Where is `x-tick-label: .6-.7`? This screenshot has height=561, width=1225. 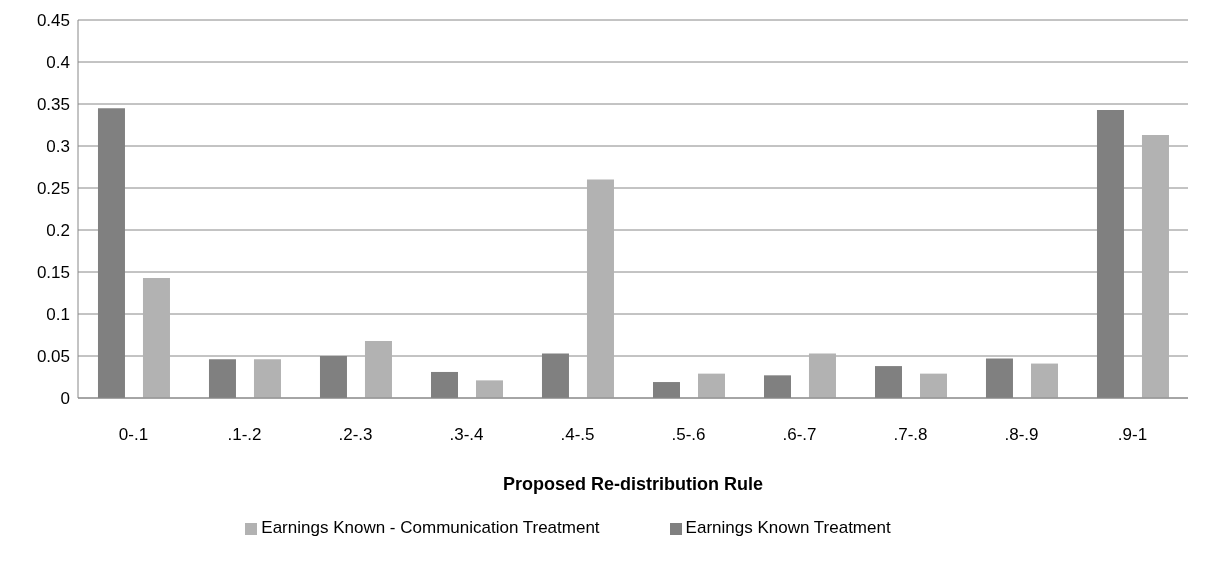 x-tick-label: .6-.7 is located at coordinates (799, 435).